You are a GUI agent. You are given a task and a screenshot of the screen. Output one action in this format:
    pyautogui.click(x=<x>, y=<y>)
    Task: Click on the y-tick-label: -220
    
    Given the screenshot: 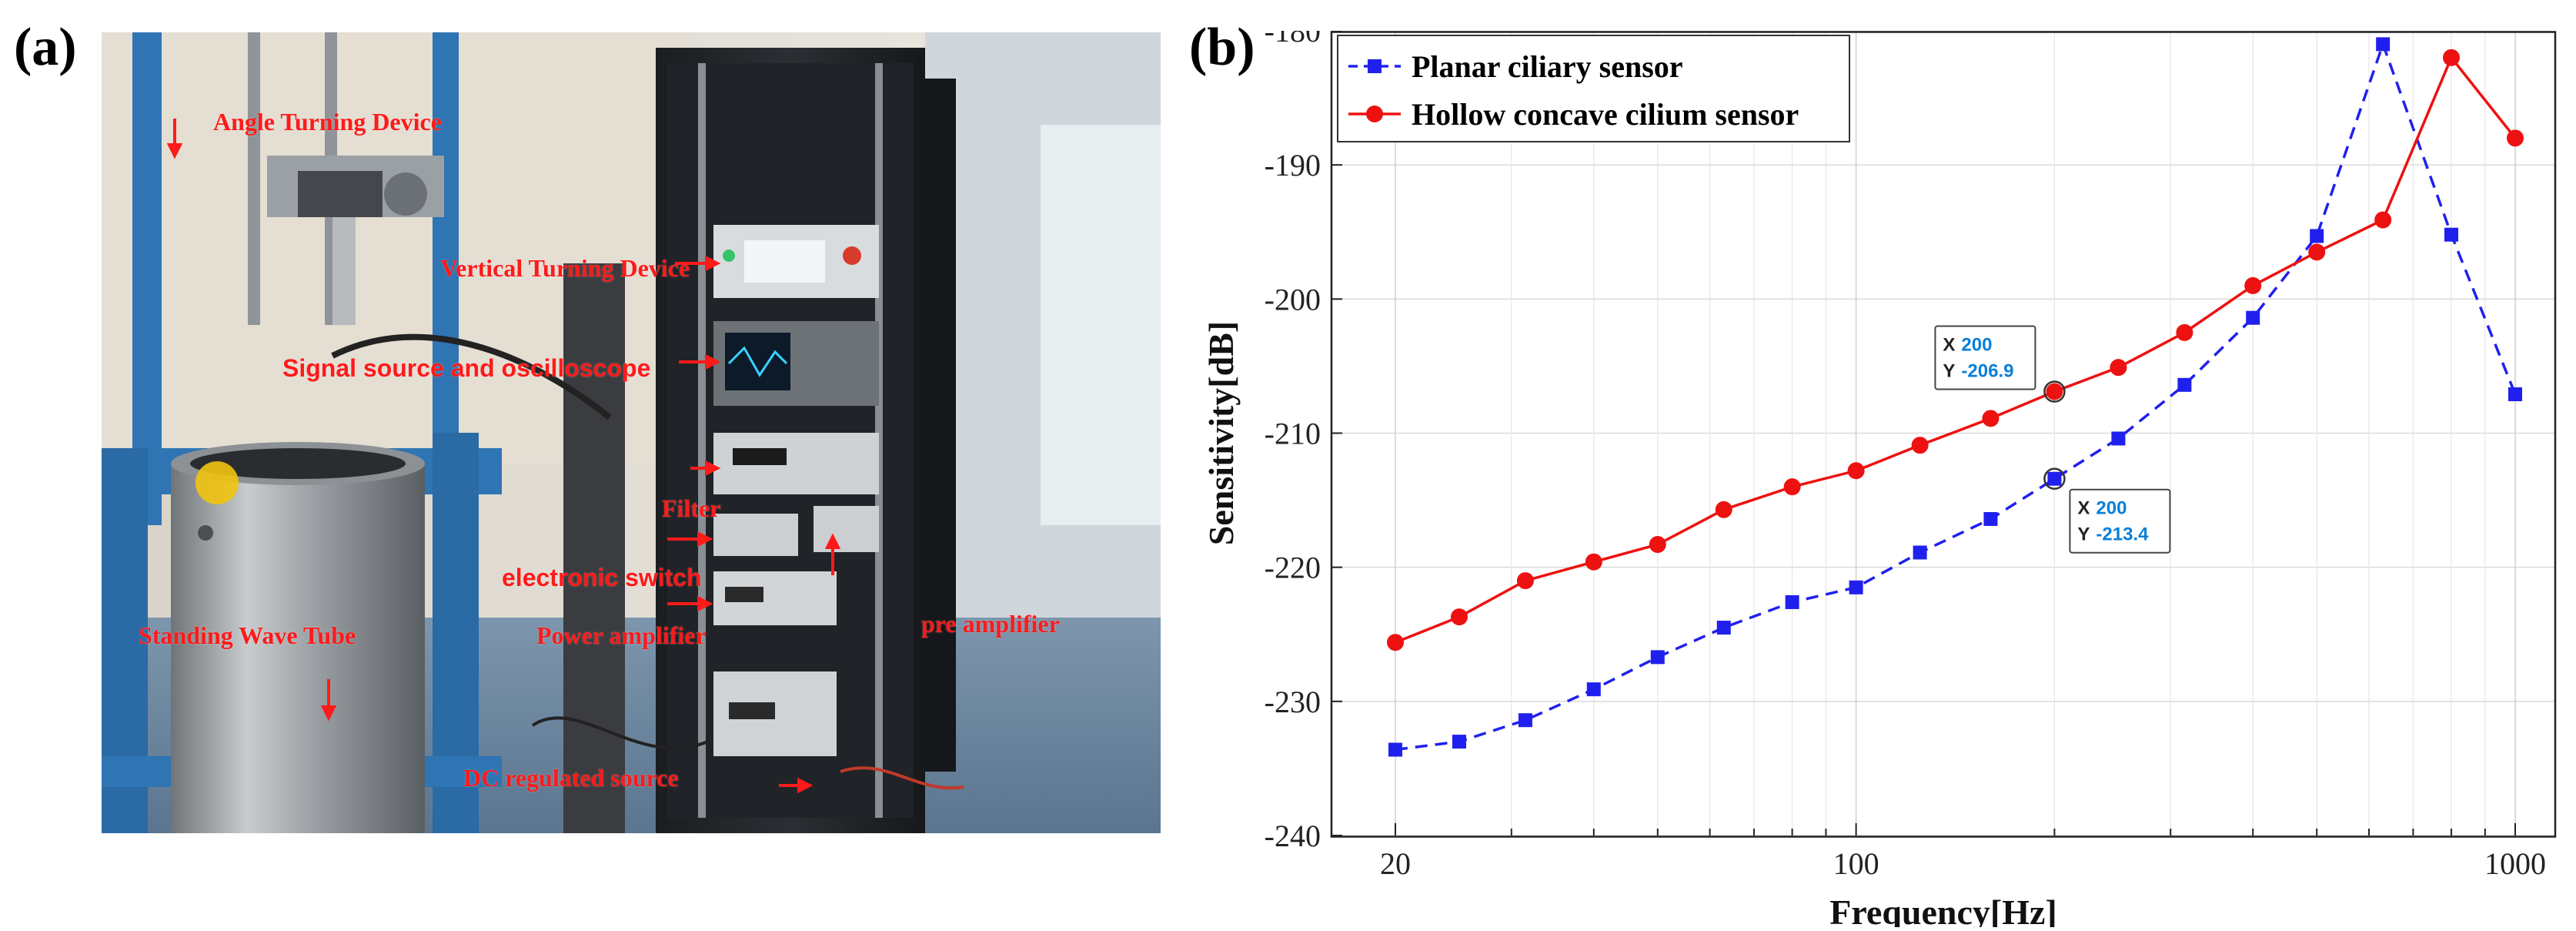 What is the action you would take?
    pyautogui.click(x=1293, y=568)
    